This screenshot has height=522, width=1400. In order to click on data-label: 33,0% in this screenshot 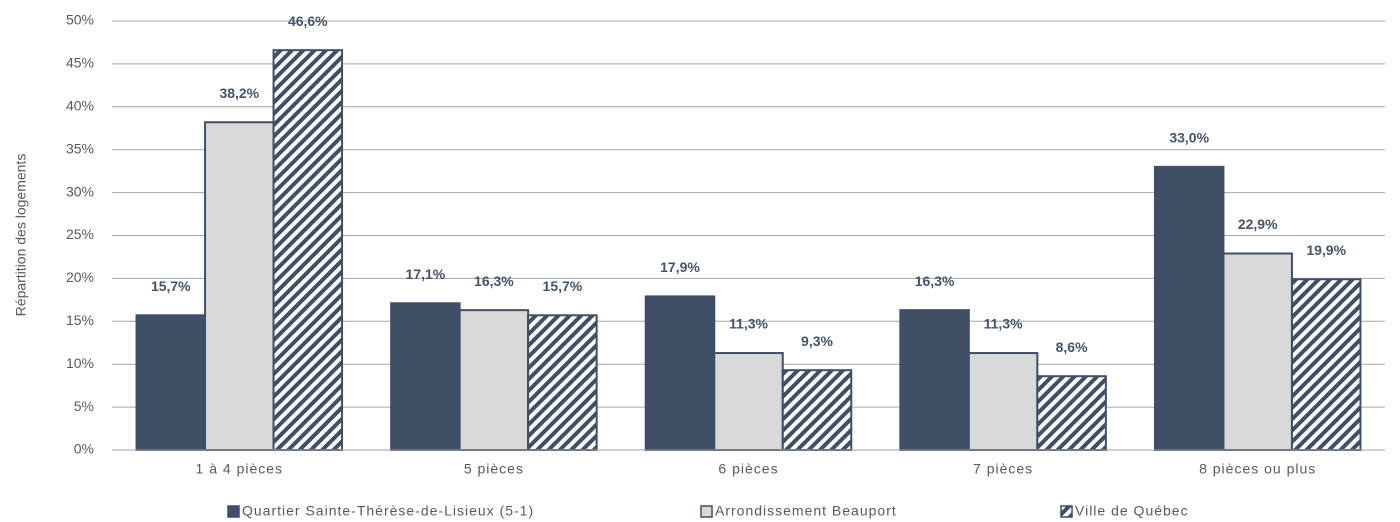, I will do `click(1189, 138)`.